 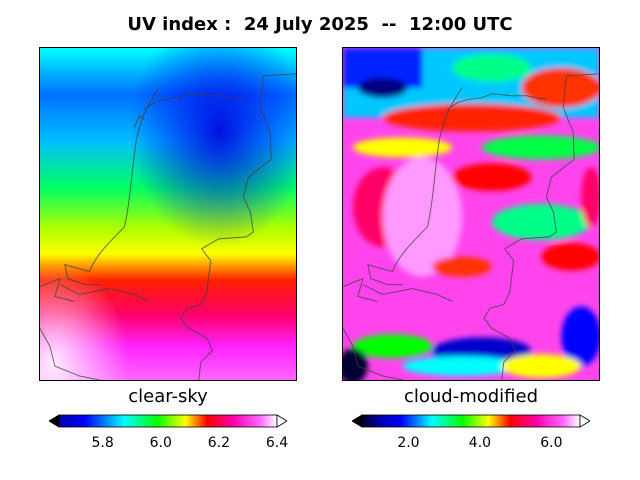 What do you see at coordinates (480, 443) in the screenshot?
I see `colorbar-tick-label: 4.0` at bounding box center [480, 443].